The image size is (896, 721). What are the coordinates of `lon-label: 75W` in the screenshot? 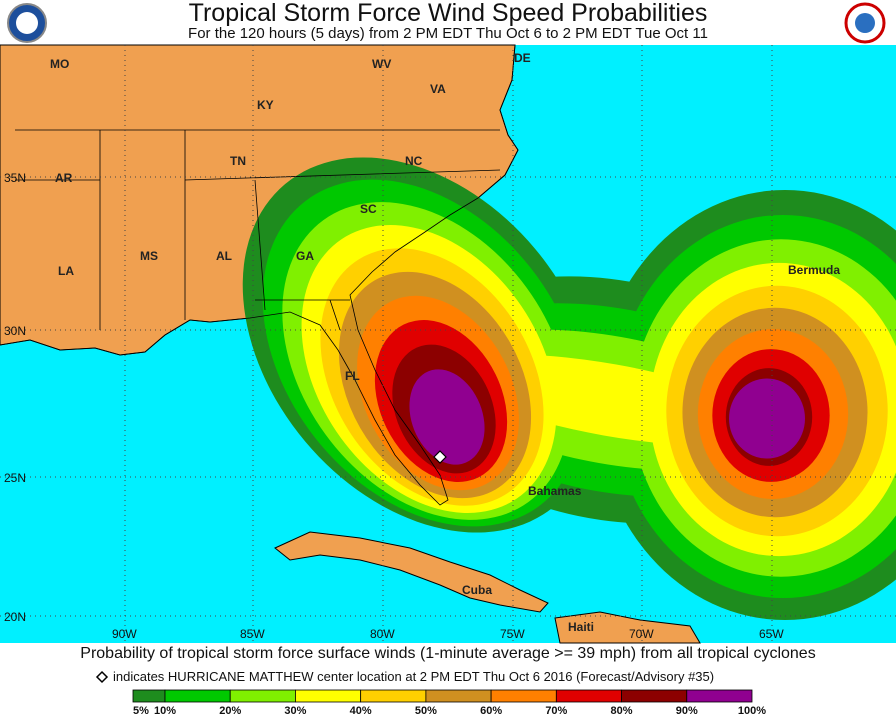 It's located at (512, 634).